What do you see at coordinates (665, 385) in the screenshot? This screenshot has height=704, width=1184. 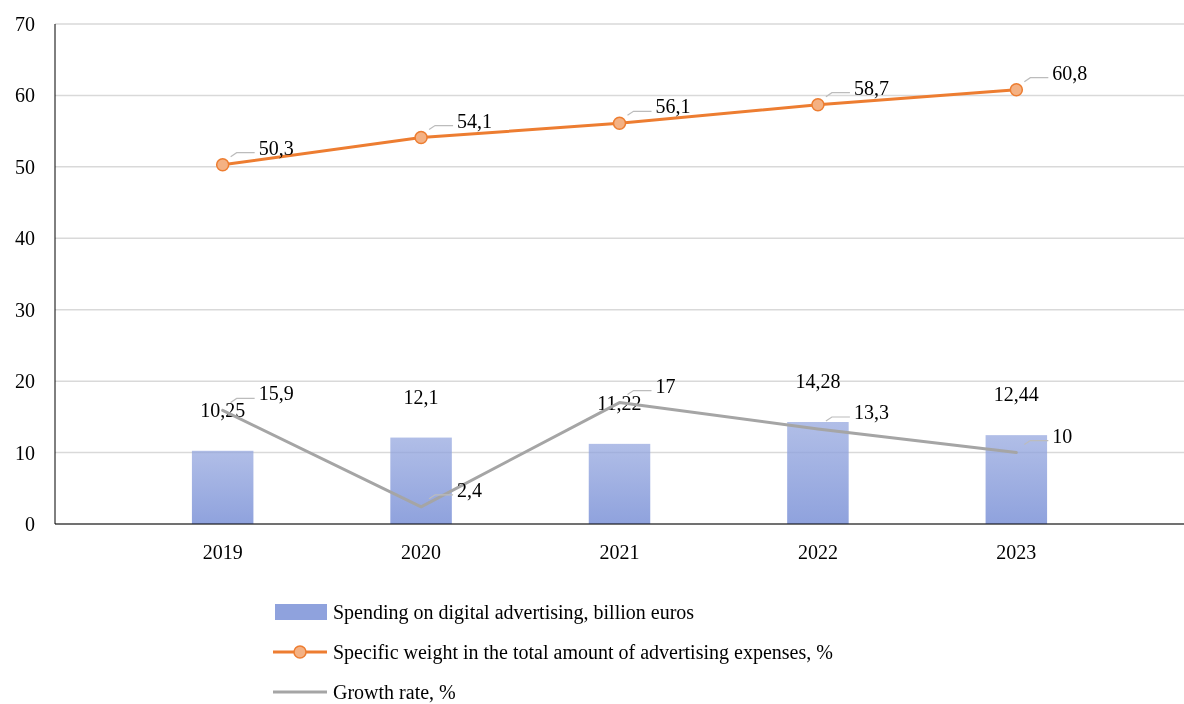 I see `data-label: 17` at bounding box center [665, 385].